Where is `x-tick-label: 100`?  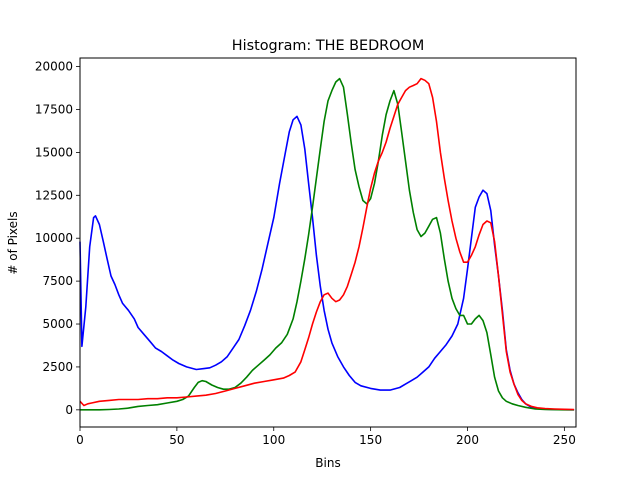 x-tick-label: 100 is located at coordinates (273, 440).